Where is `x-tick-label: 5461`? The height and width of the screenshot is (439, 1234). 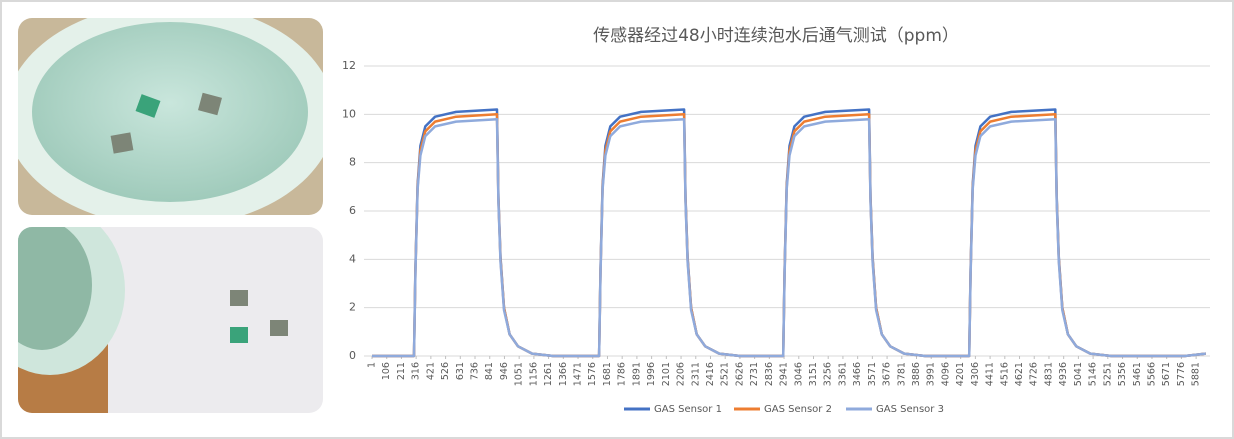 x-tick-label: 5461 is located at coordinates (1137, 374).